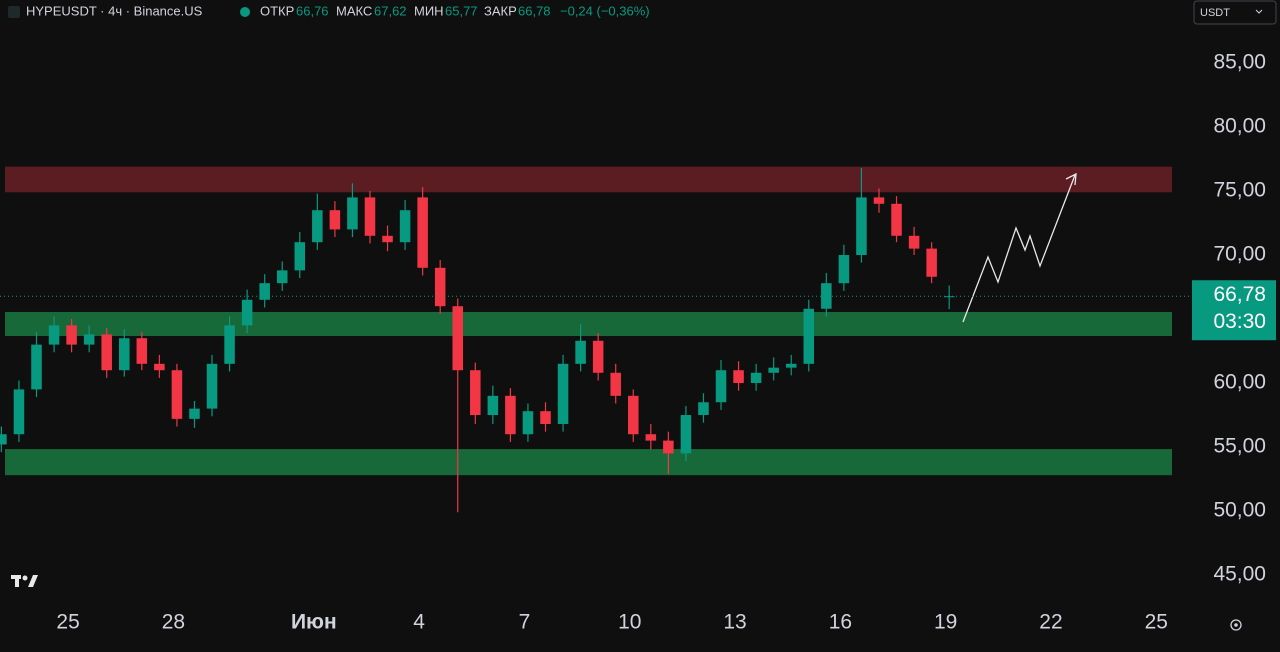 The width and height of the screenshot is (1280, 652). Describe the element at coordinates (419, 622) in the screenshot. I see `x-tick-label: 4` at that location.